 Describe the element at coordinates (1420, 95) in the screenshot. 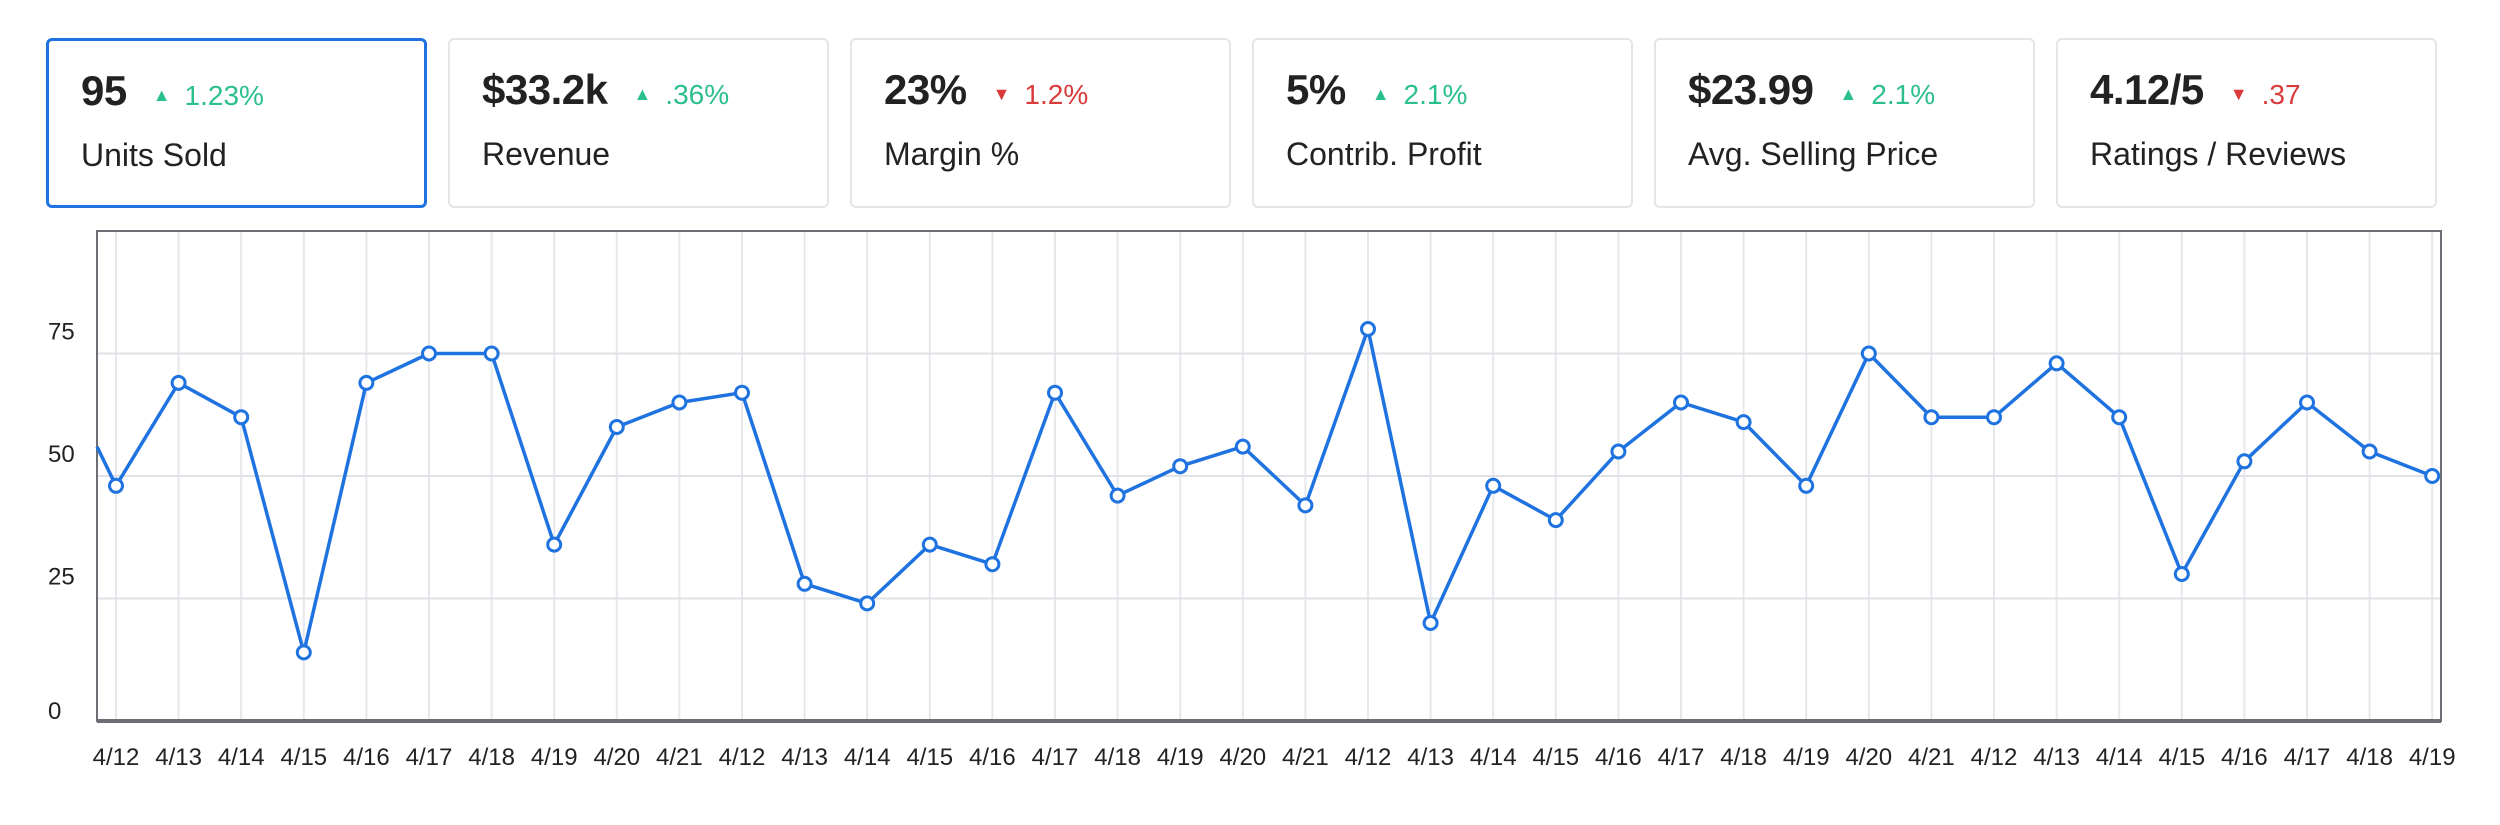

I see `kpi-delta: ▲ 2.1%` at that location.